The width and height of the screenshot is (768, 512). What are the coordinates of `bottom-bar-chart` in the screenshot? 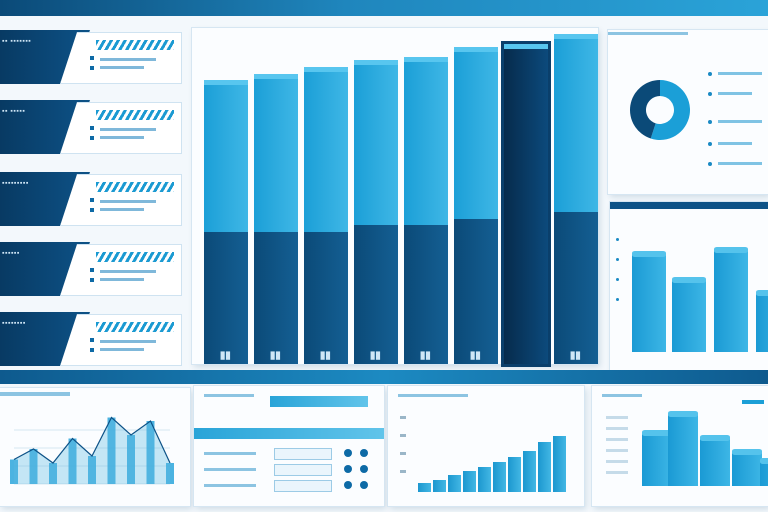 It's located at (680, 446).